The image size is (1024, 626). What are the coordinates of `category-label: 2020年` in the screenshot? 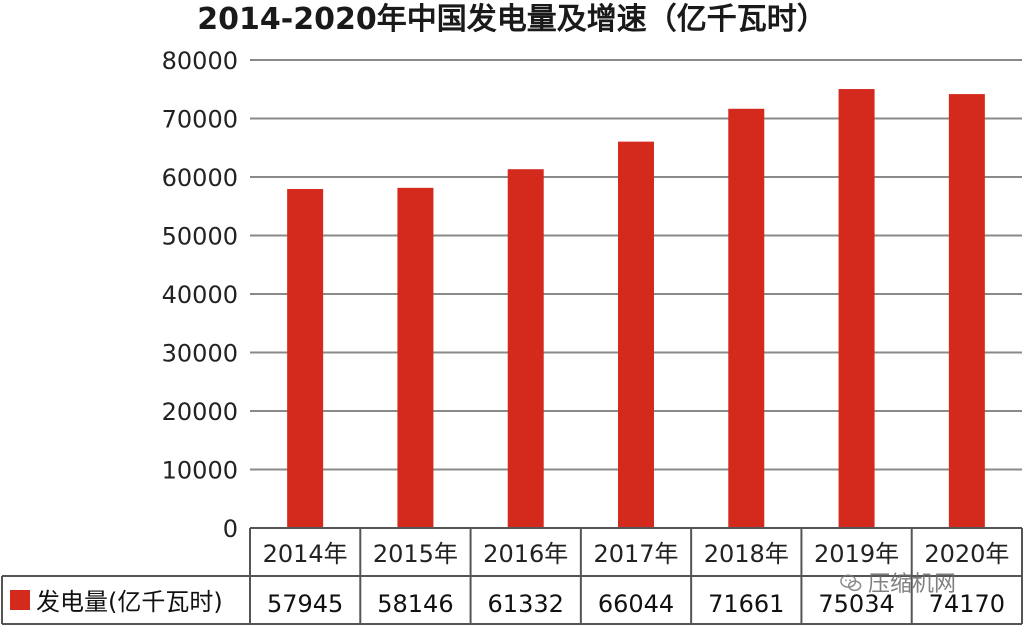 It's located at (966, 554).